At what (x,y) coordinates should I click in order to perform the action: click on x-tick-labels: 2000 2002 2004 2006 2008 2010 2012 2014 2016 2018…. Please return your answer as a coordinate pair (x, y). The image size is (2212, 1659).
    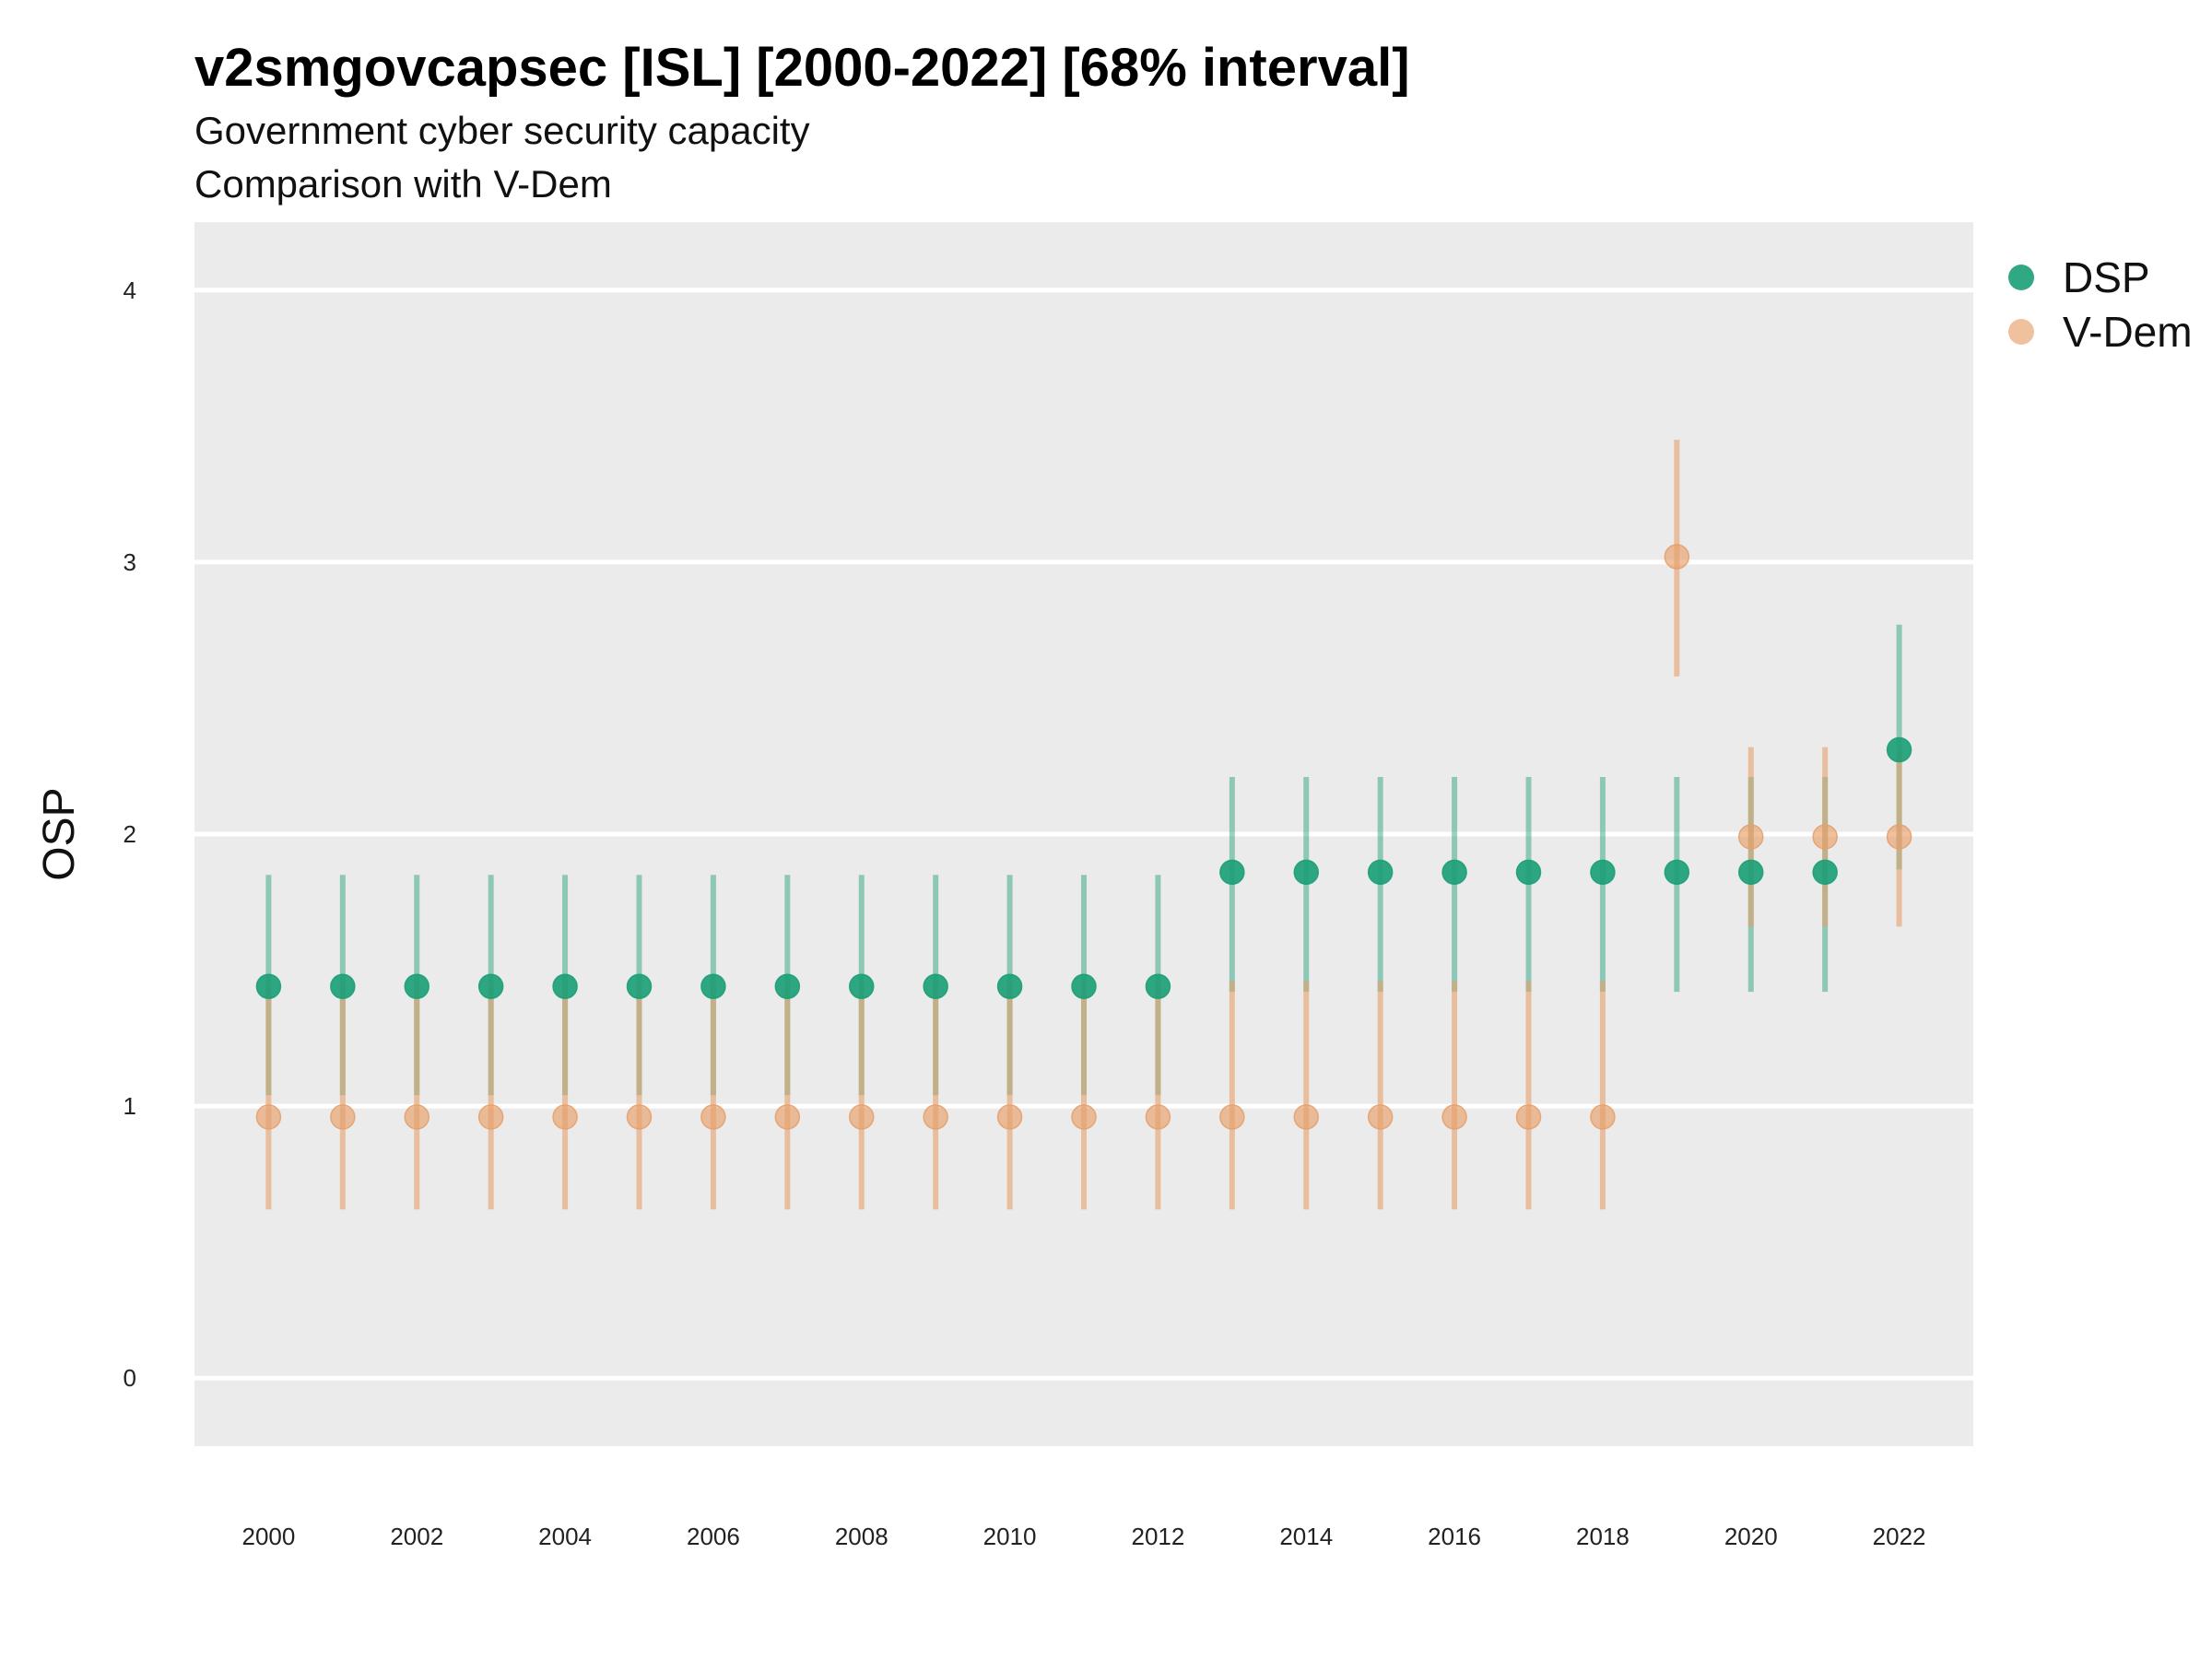
    Looking at the image, I should click on (1083, 1536).